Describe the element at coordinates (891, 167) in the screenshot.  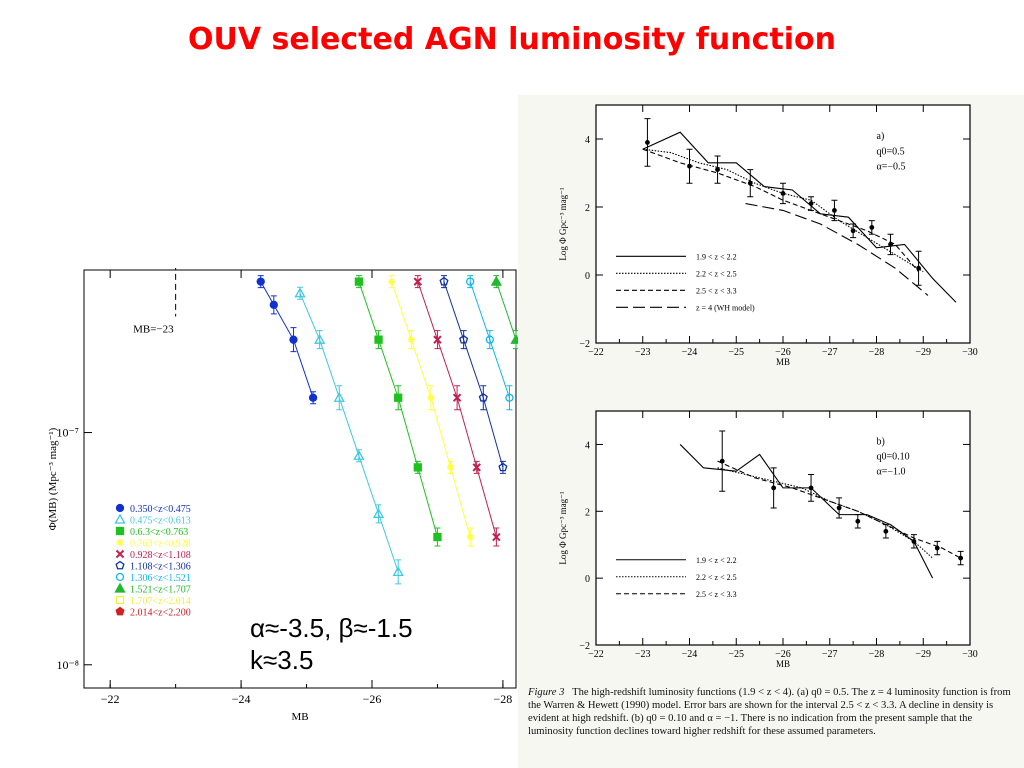
I see `panel-param-alpha: α=−0.5` at that location.